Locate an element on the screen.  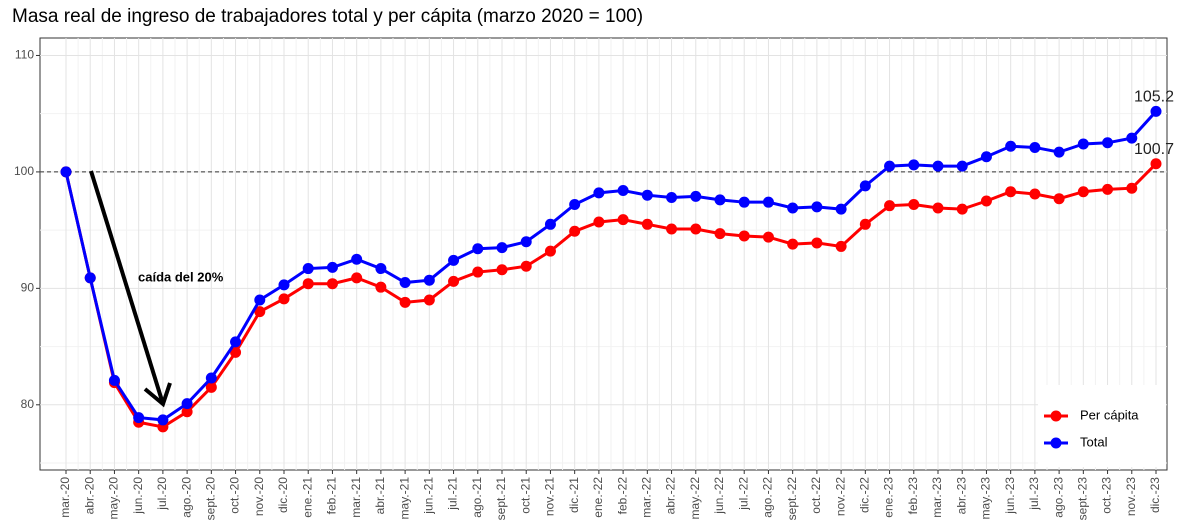
x-tick-label: jun.-22 is located at coordinates (719, 496).